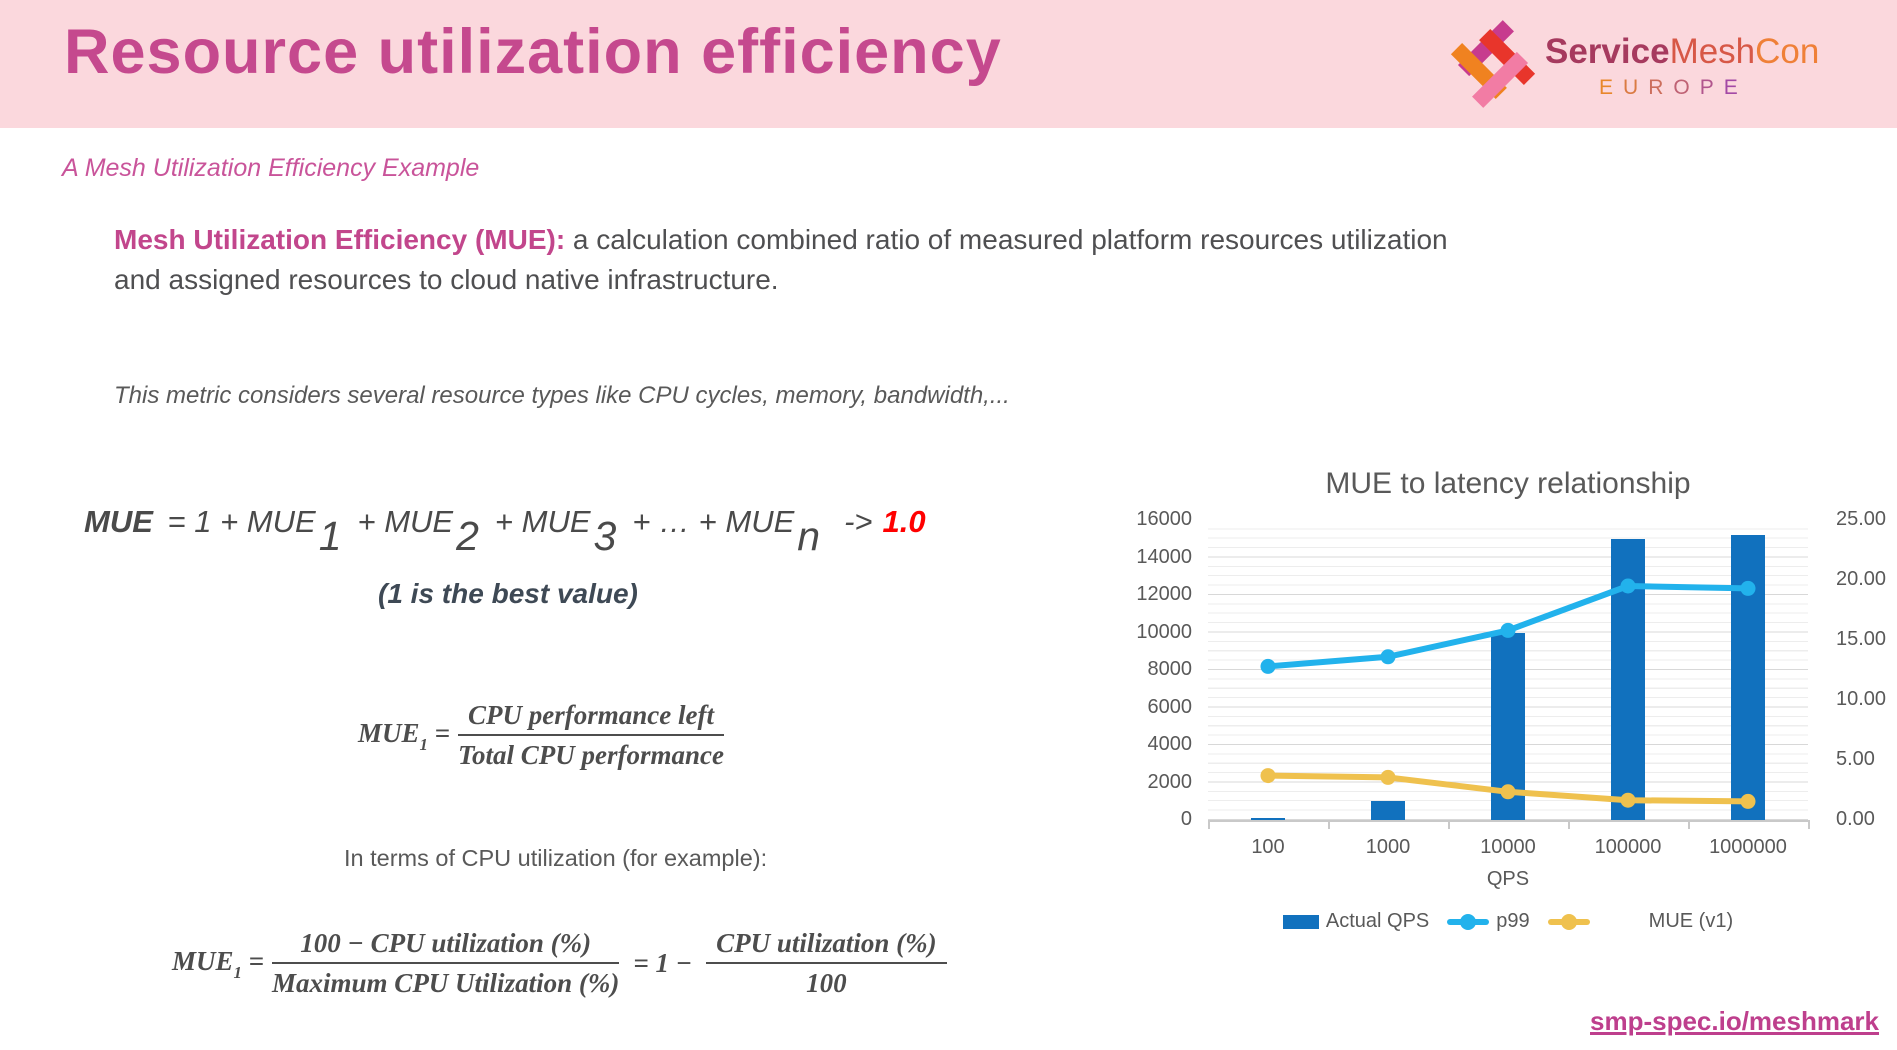 Image resolution: width=1897 pixels, height=1050 pixels. What do you see at coordinates (1861, 579) in the screenshot?
I see `right-tick-label: 20.00` at bounding box center [1861, 579].